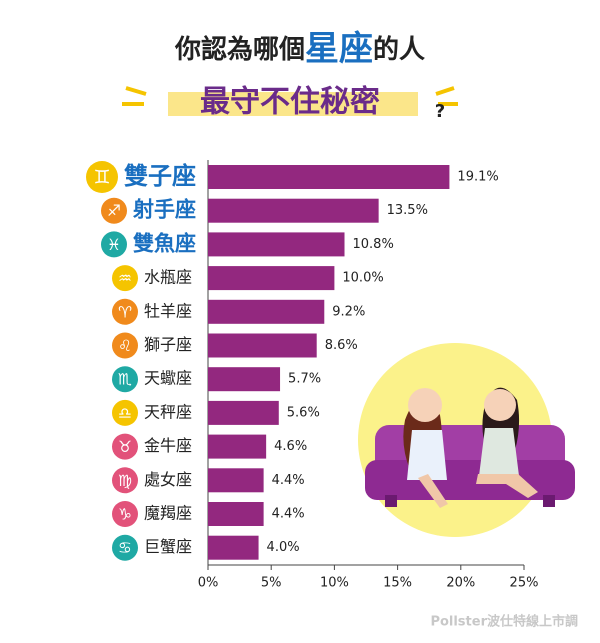 This screenshot has width=600, height=643. I want to click on zodiac-symbol: ♊, so click(101, 177).